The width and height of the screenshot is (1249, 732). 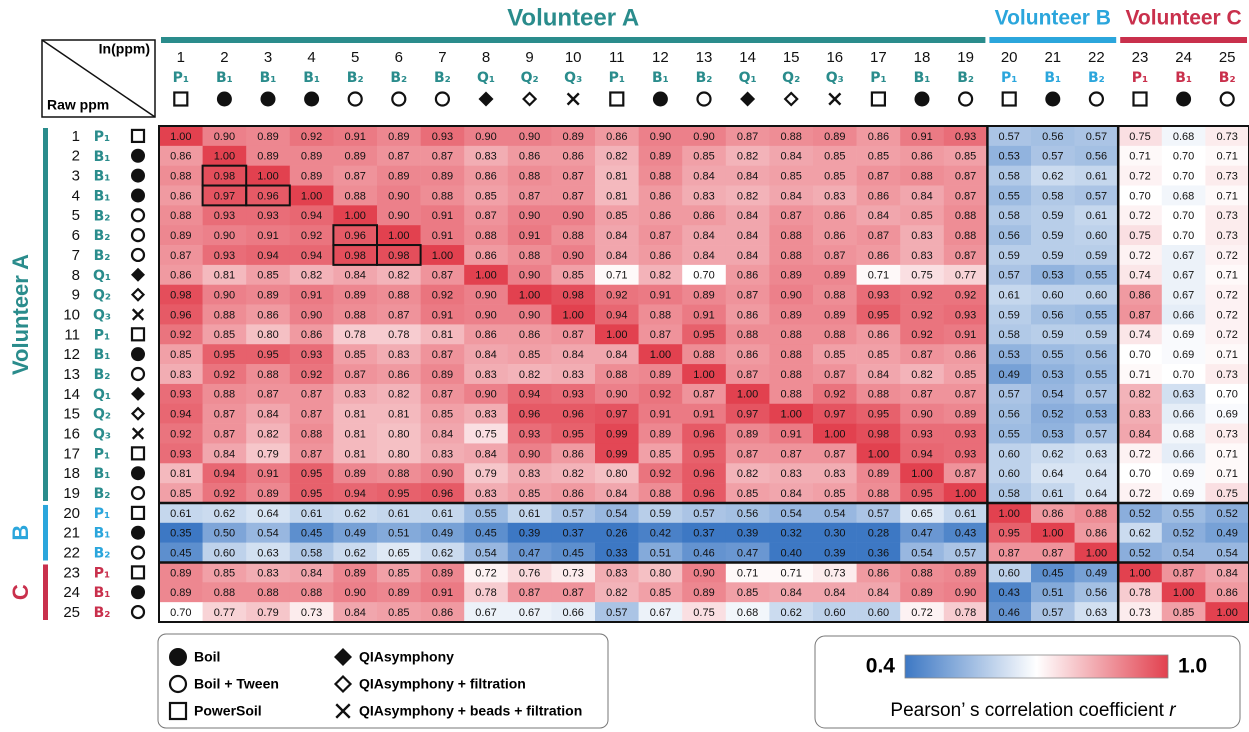 What do you see at coordinates (1183, 315) in the screenshot?
I see `cell-label: 0.66` at bounding box center [1183, 315].